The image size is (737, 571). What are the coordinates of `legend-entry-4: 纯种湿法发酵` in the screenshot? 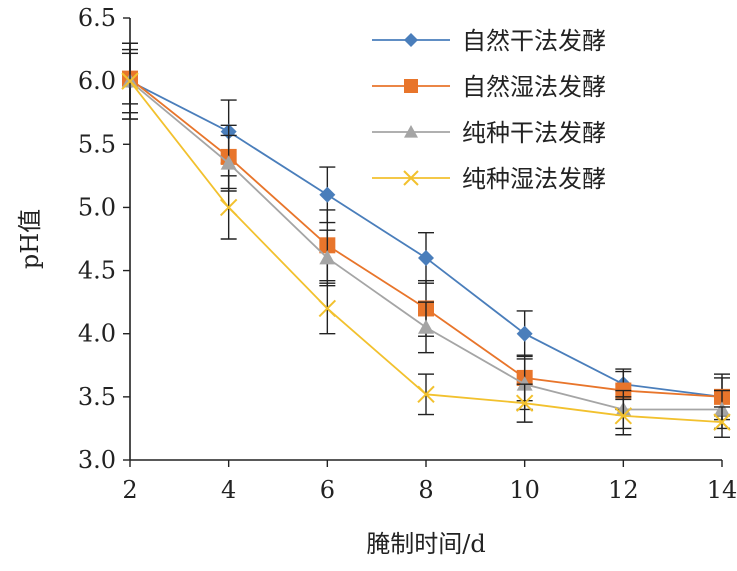 It's located at (489, 179).